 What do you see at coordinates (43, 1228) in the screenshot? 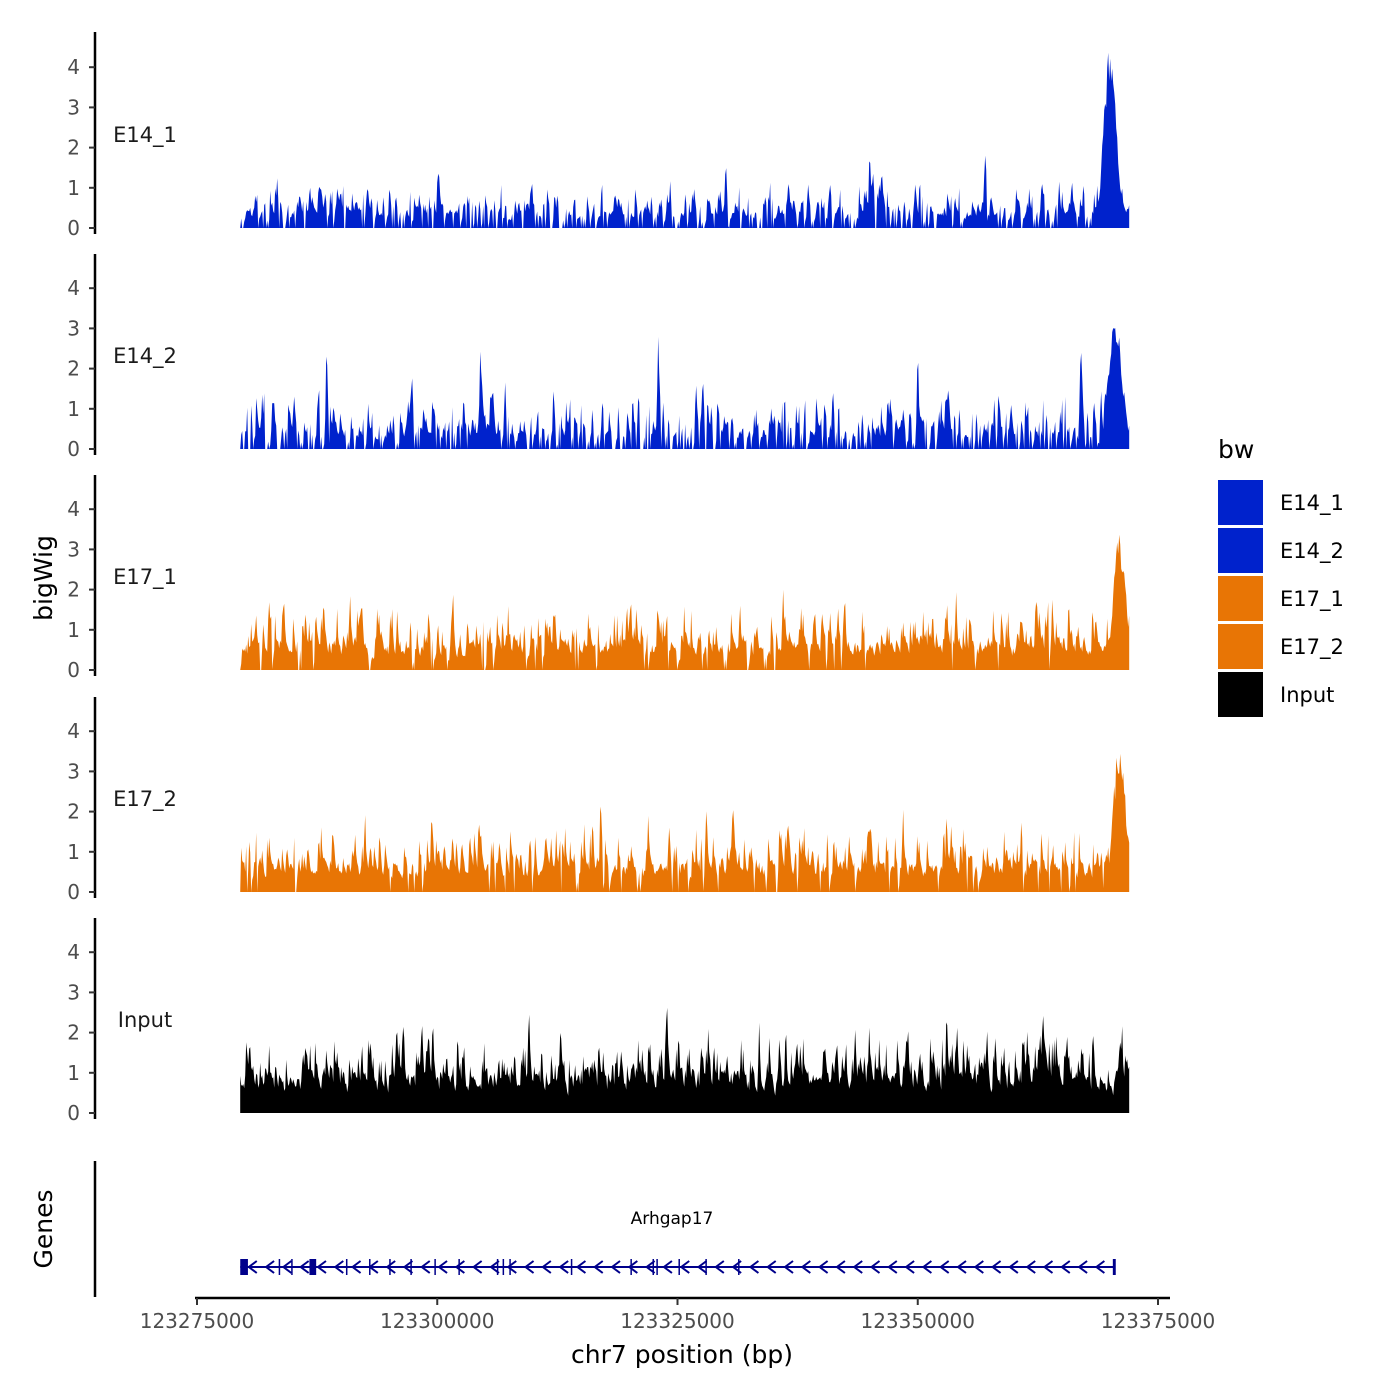
I see `genes-axis-title: Genes` at bounding box center [43, 1228].